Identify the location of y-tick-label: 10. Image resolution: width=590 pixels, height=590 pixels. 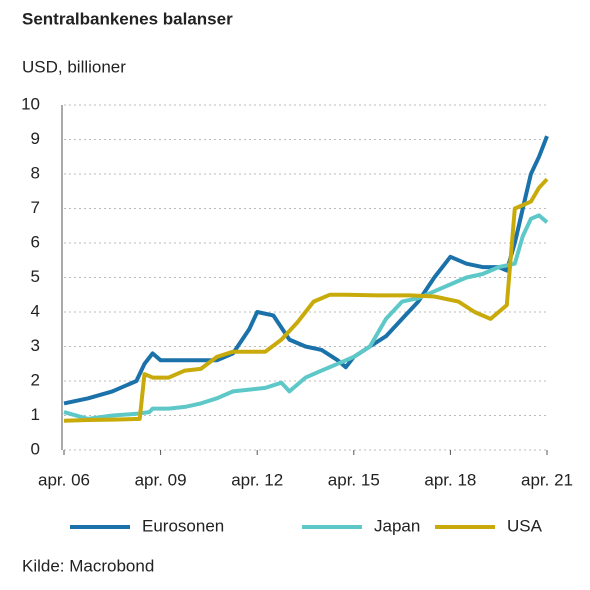
(30, 103).